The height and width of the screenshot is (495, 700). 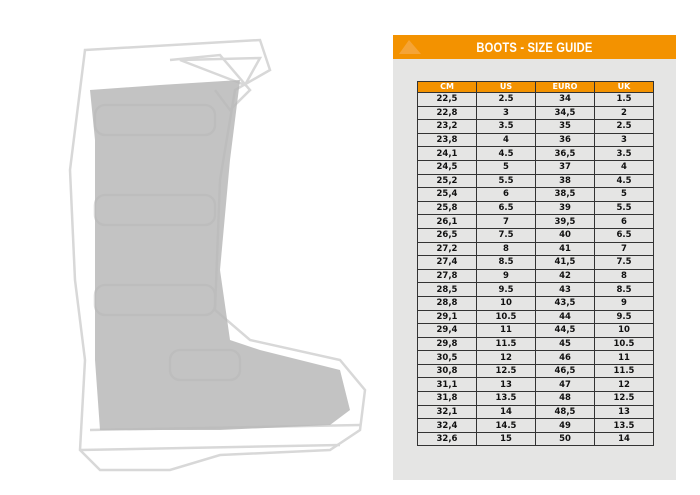 What do you see at coordinates (447, 153) in the screenshot?
I see `table-cell: 24,1` at bounding box center [447, 153].